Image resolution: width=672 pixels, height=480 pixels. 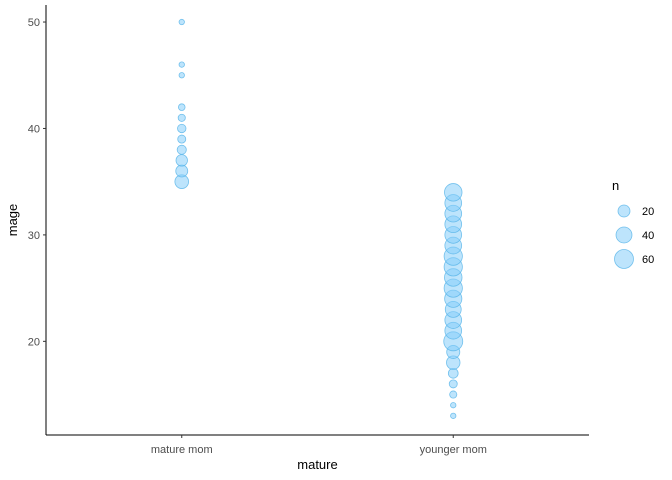 I want to click on legend-label: 40, so click(x=648, y=236).